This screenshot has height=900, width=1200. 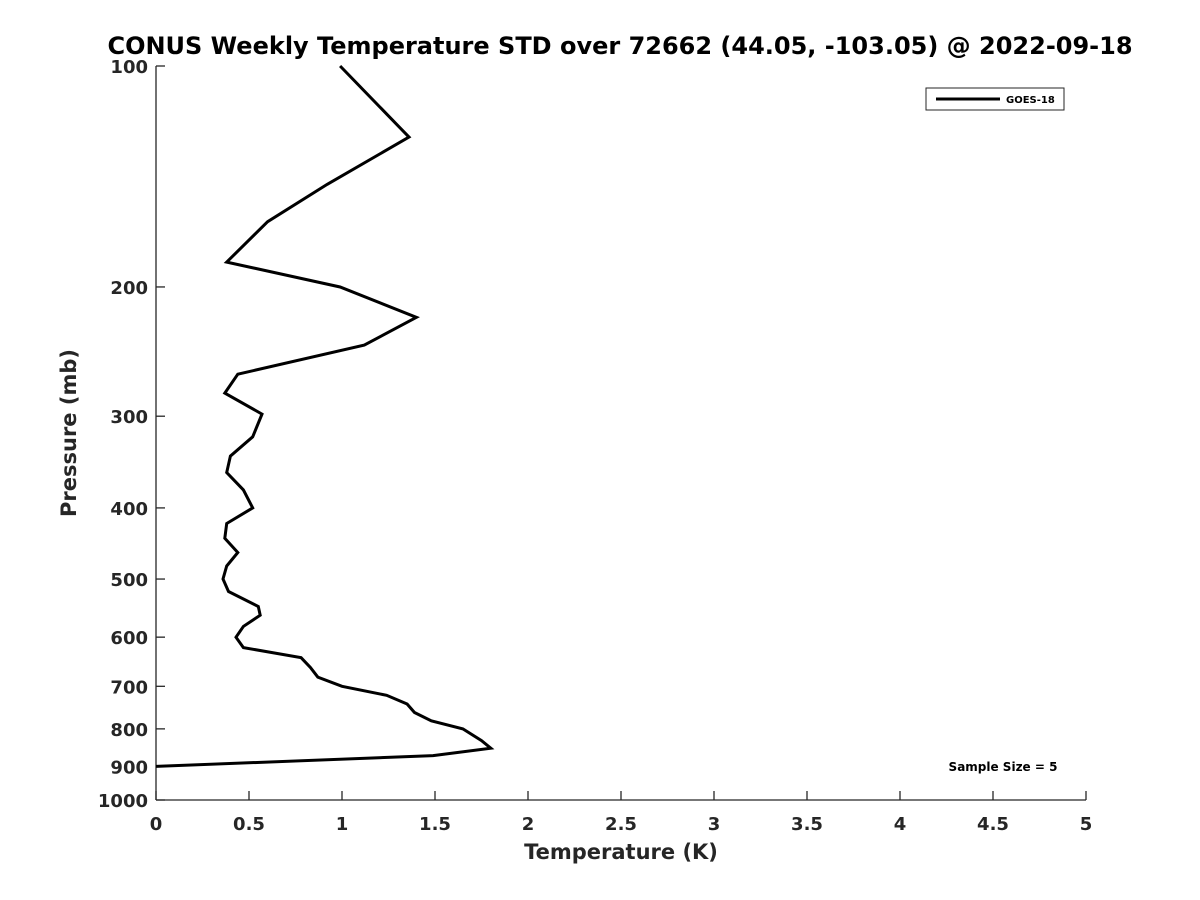 I want to click on y-tick-label: 700, so click(x=129, y=687).